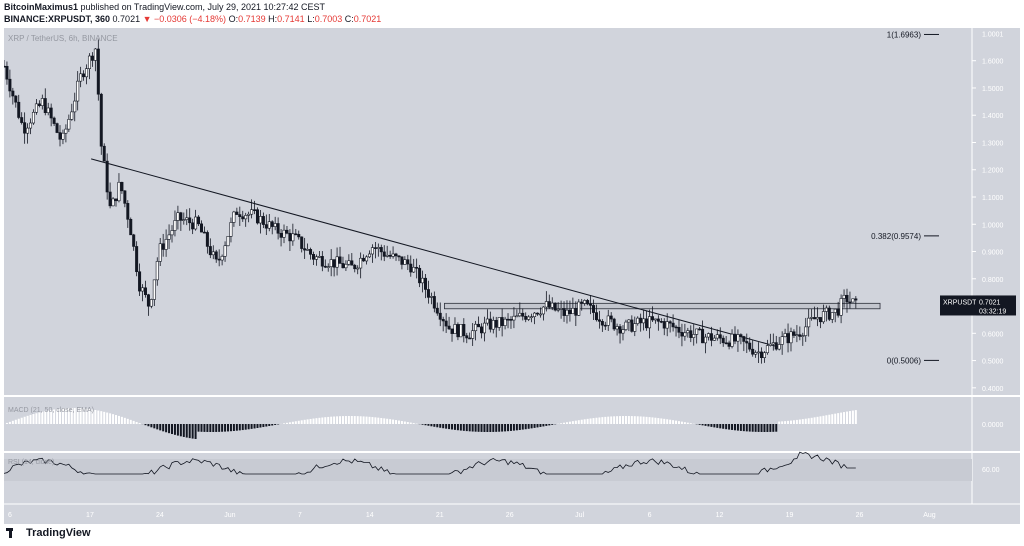  What do you see at coordinates (904, 360) in the screenshot?
I see `fib-level-label: 0(0.5006)` at bounding box center [904, 360].